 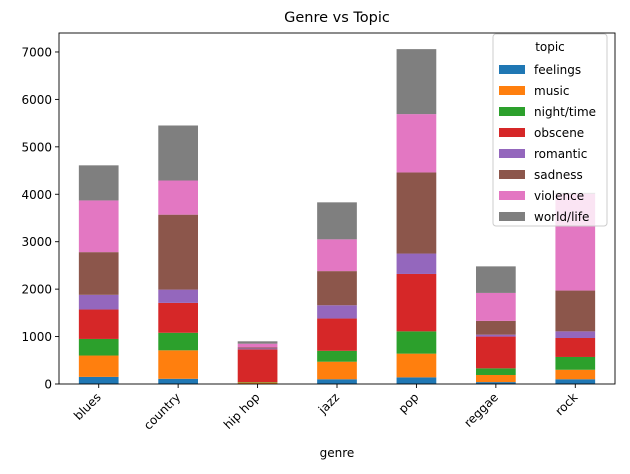 I want to click on y-tick-label: 6000, so click(x=36, y=100).